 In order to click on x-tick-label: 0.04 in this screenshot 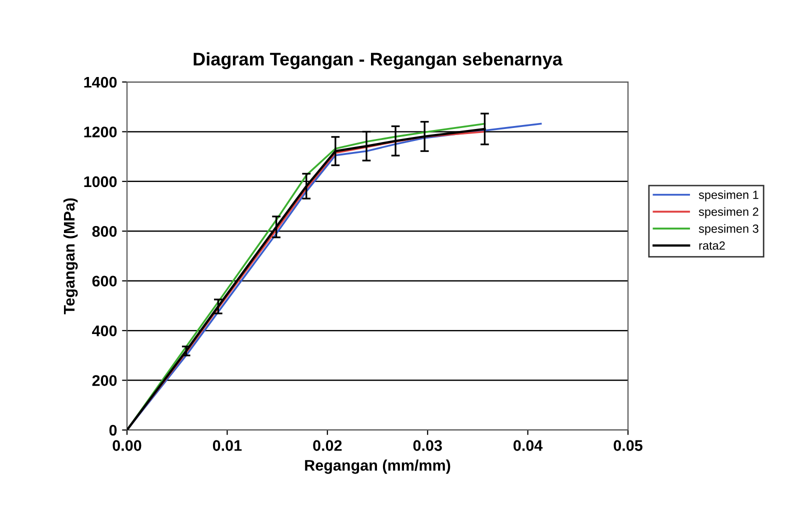, I will do `click(528, 445)`.